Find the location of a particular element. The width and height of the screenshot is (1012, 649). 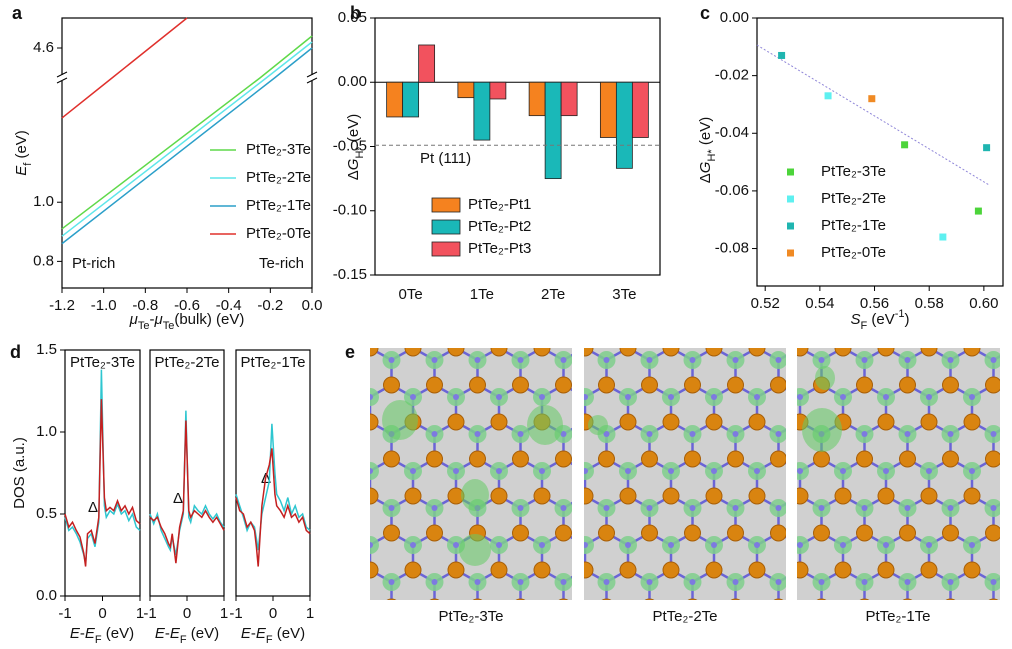

plot-frame is located at coordinates (880, 152).